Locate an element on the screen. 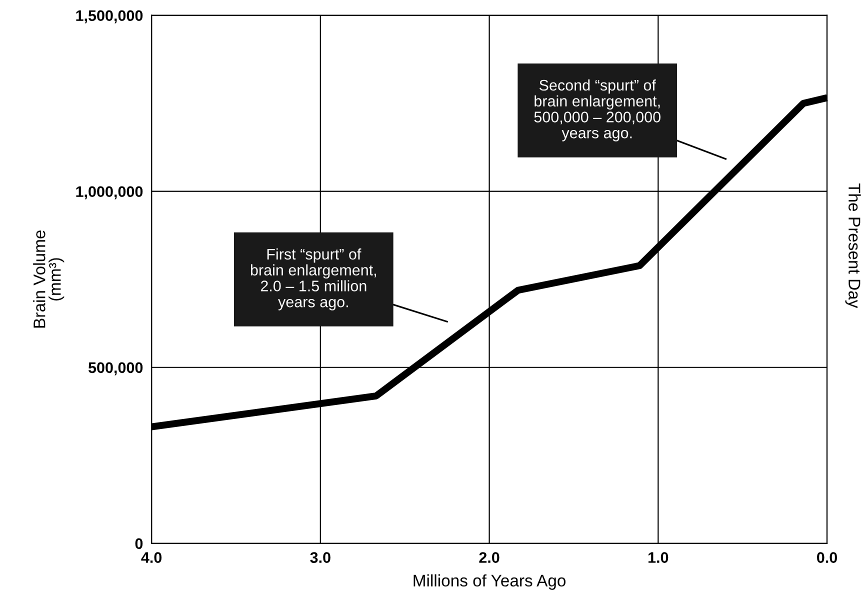 The height and width of the screenshot is (614, 866). annotation: Second “spurt” of brain enlargement, 500,000 – 200,000 years ago. is located at coordinates (597, 110).